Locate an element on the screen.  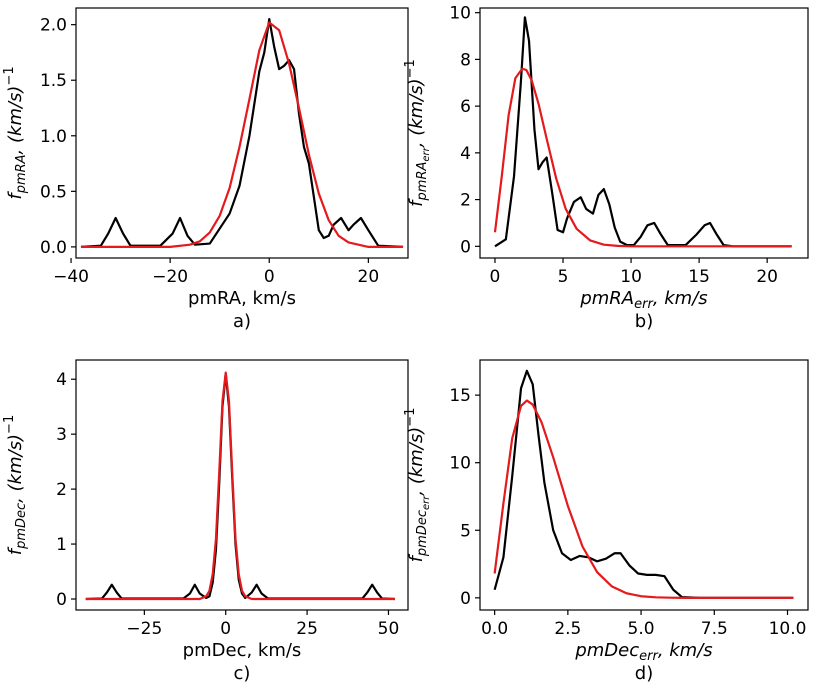
x-tick-label-b: 20 is located at coordinates (767, 277).